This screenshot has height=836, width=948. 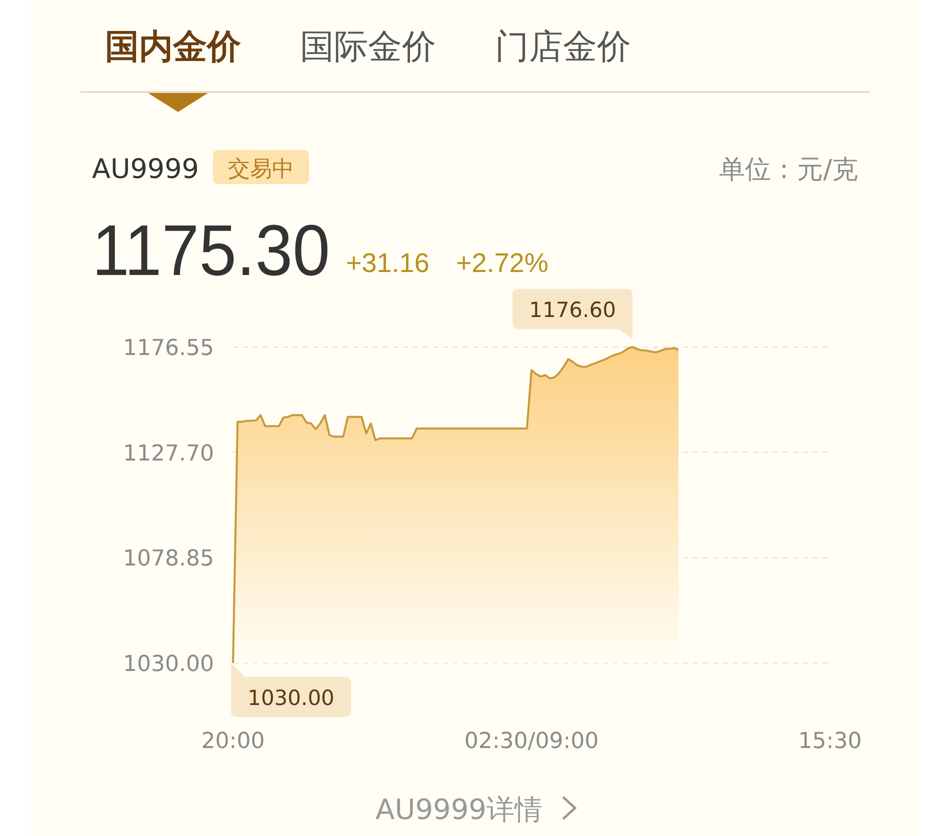 What do you see at coordinates (563, 47) in the screenshot?
I see `text: 门店金价` at bounding box center [563, 47].